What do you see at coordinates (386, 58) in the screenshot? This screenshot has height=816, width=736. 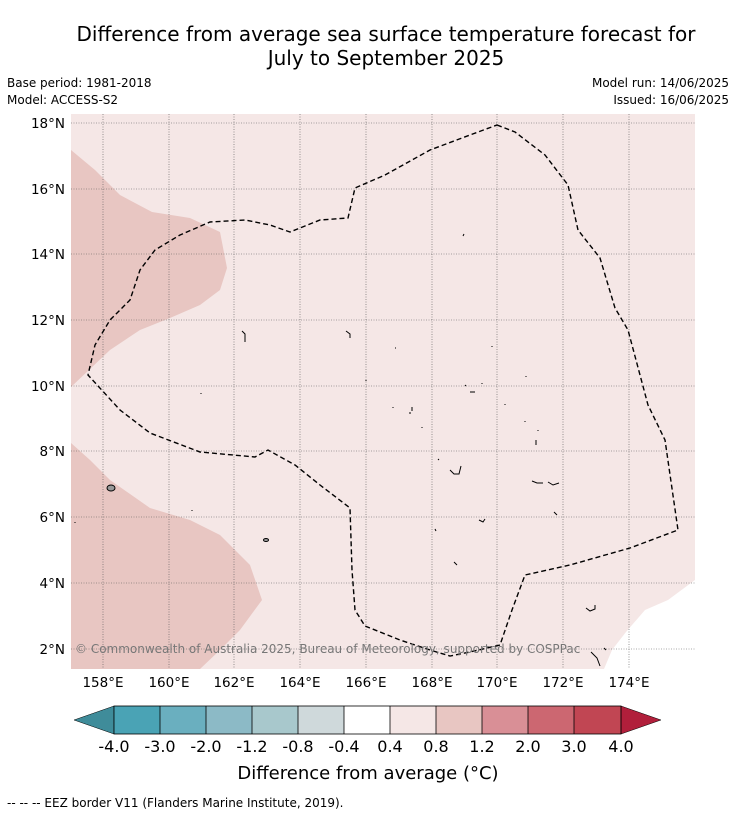 I see `title-line-2: July to September 2025` at bounding box center [386, 58].